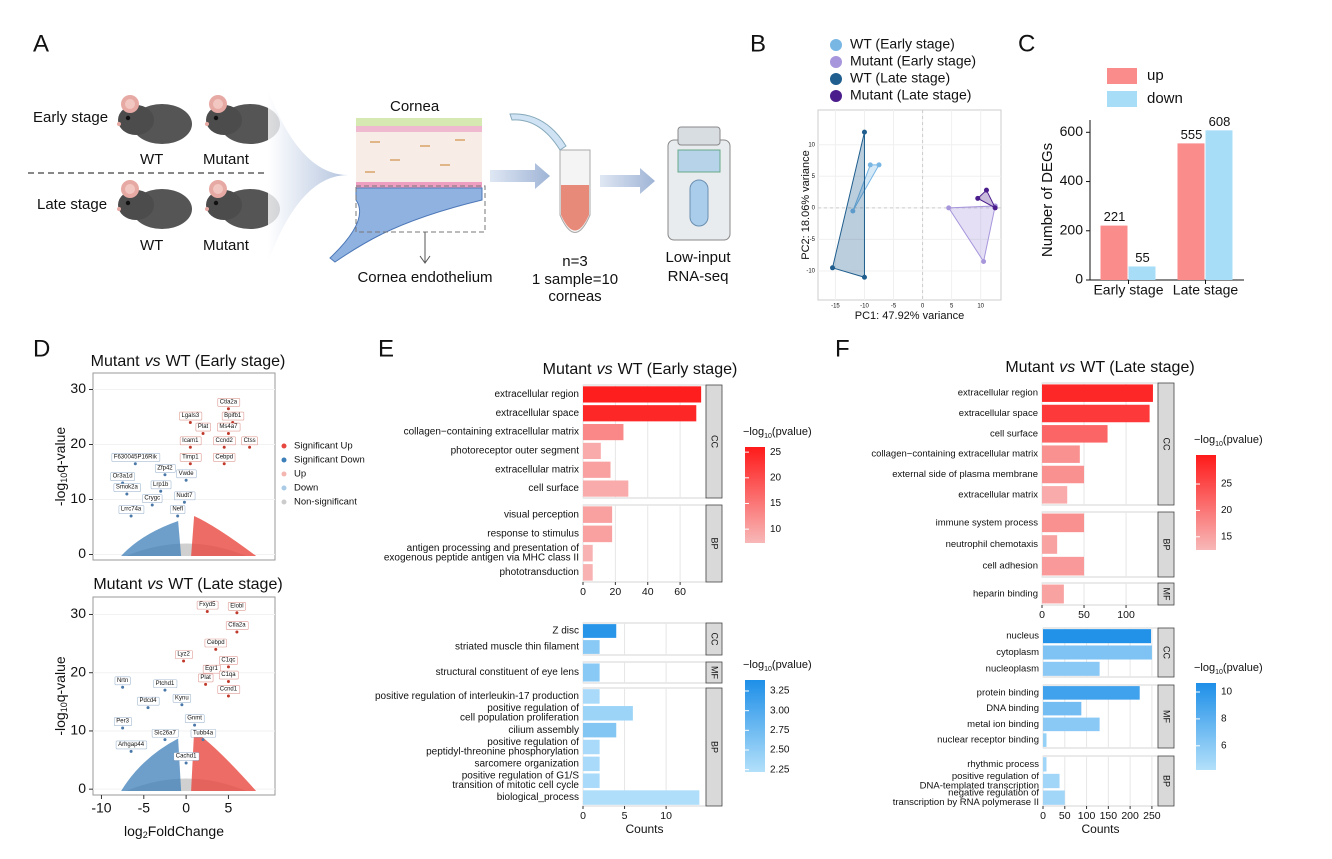 The image size is (1332, 859). What do you see at coordinates (517, 647) in the screenshot?
I see `term-label: striated muscle thin filament` at bounding box center [517, 647].